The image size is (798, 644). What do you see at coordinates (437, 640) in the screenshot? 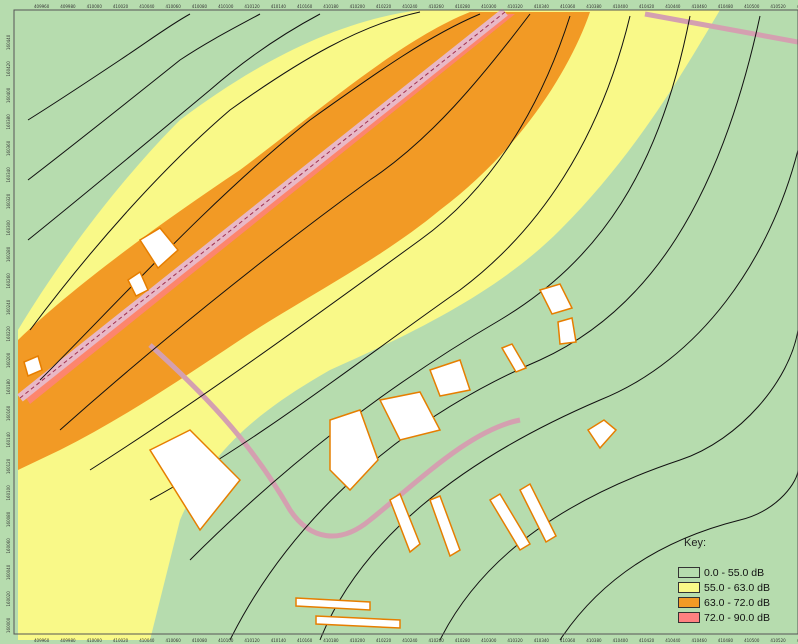
I see `axis-tick-label: 410260` at bounding box center [437, 640].